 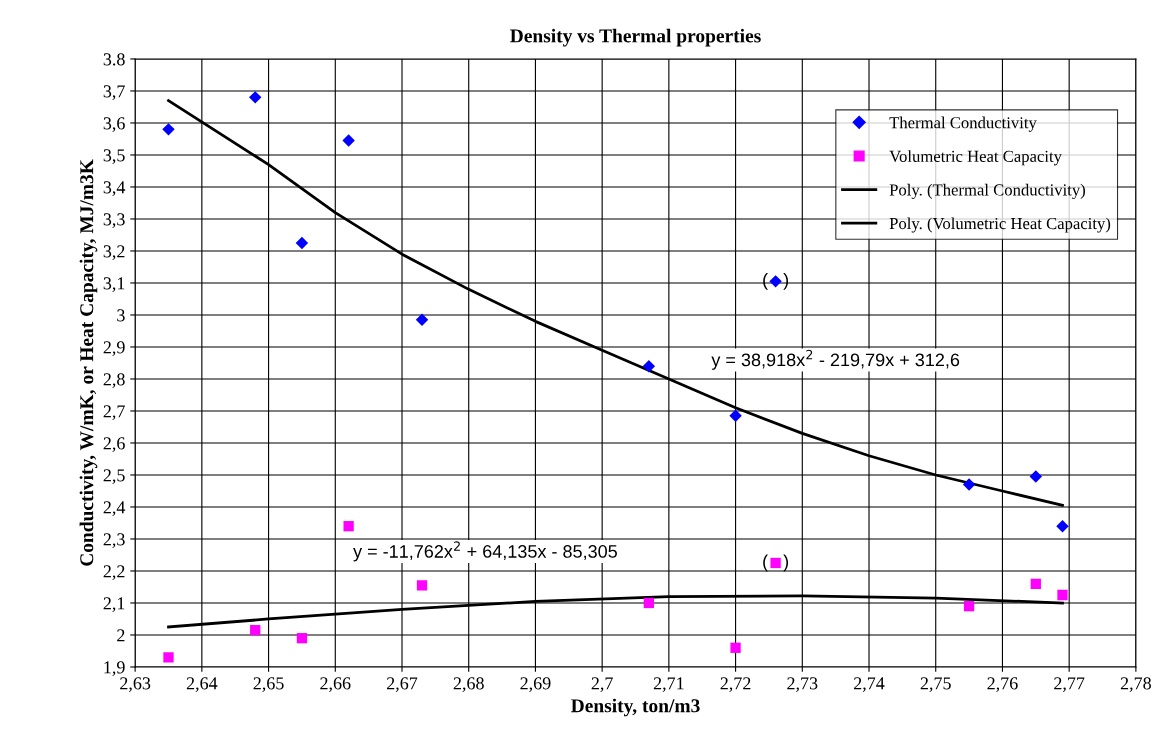 I want to click on x-tick-label: 2,75, so click(x=935, y=685).